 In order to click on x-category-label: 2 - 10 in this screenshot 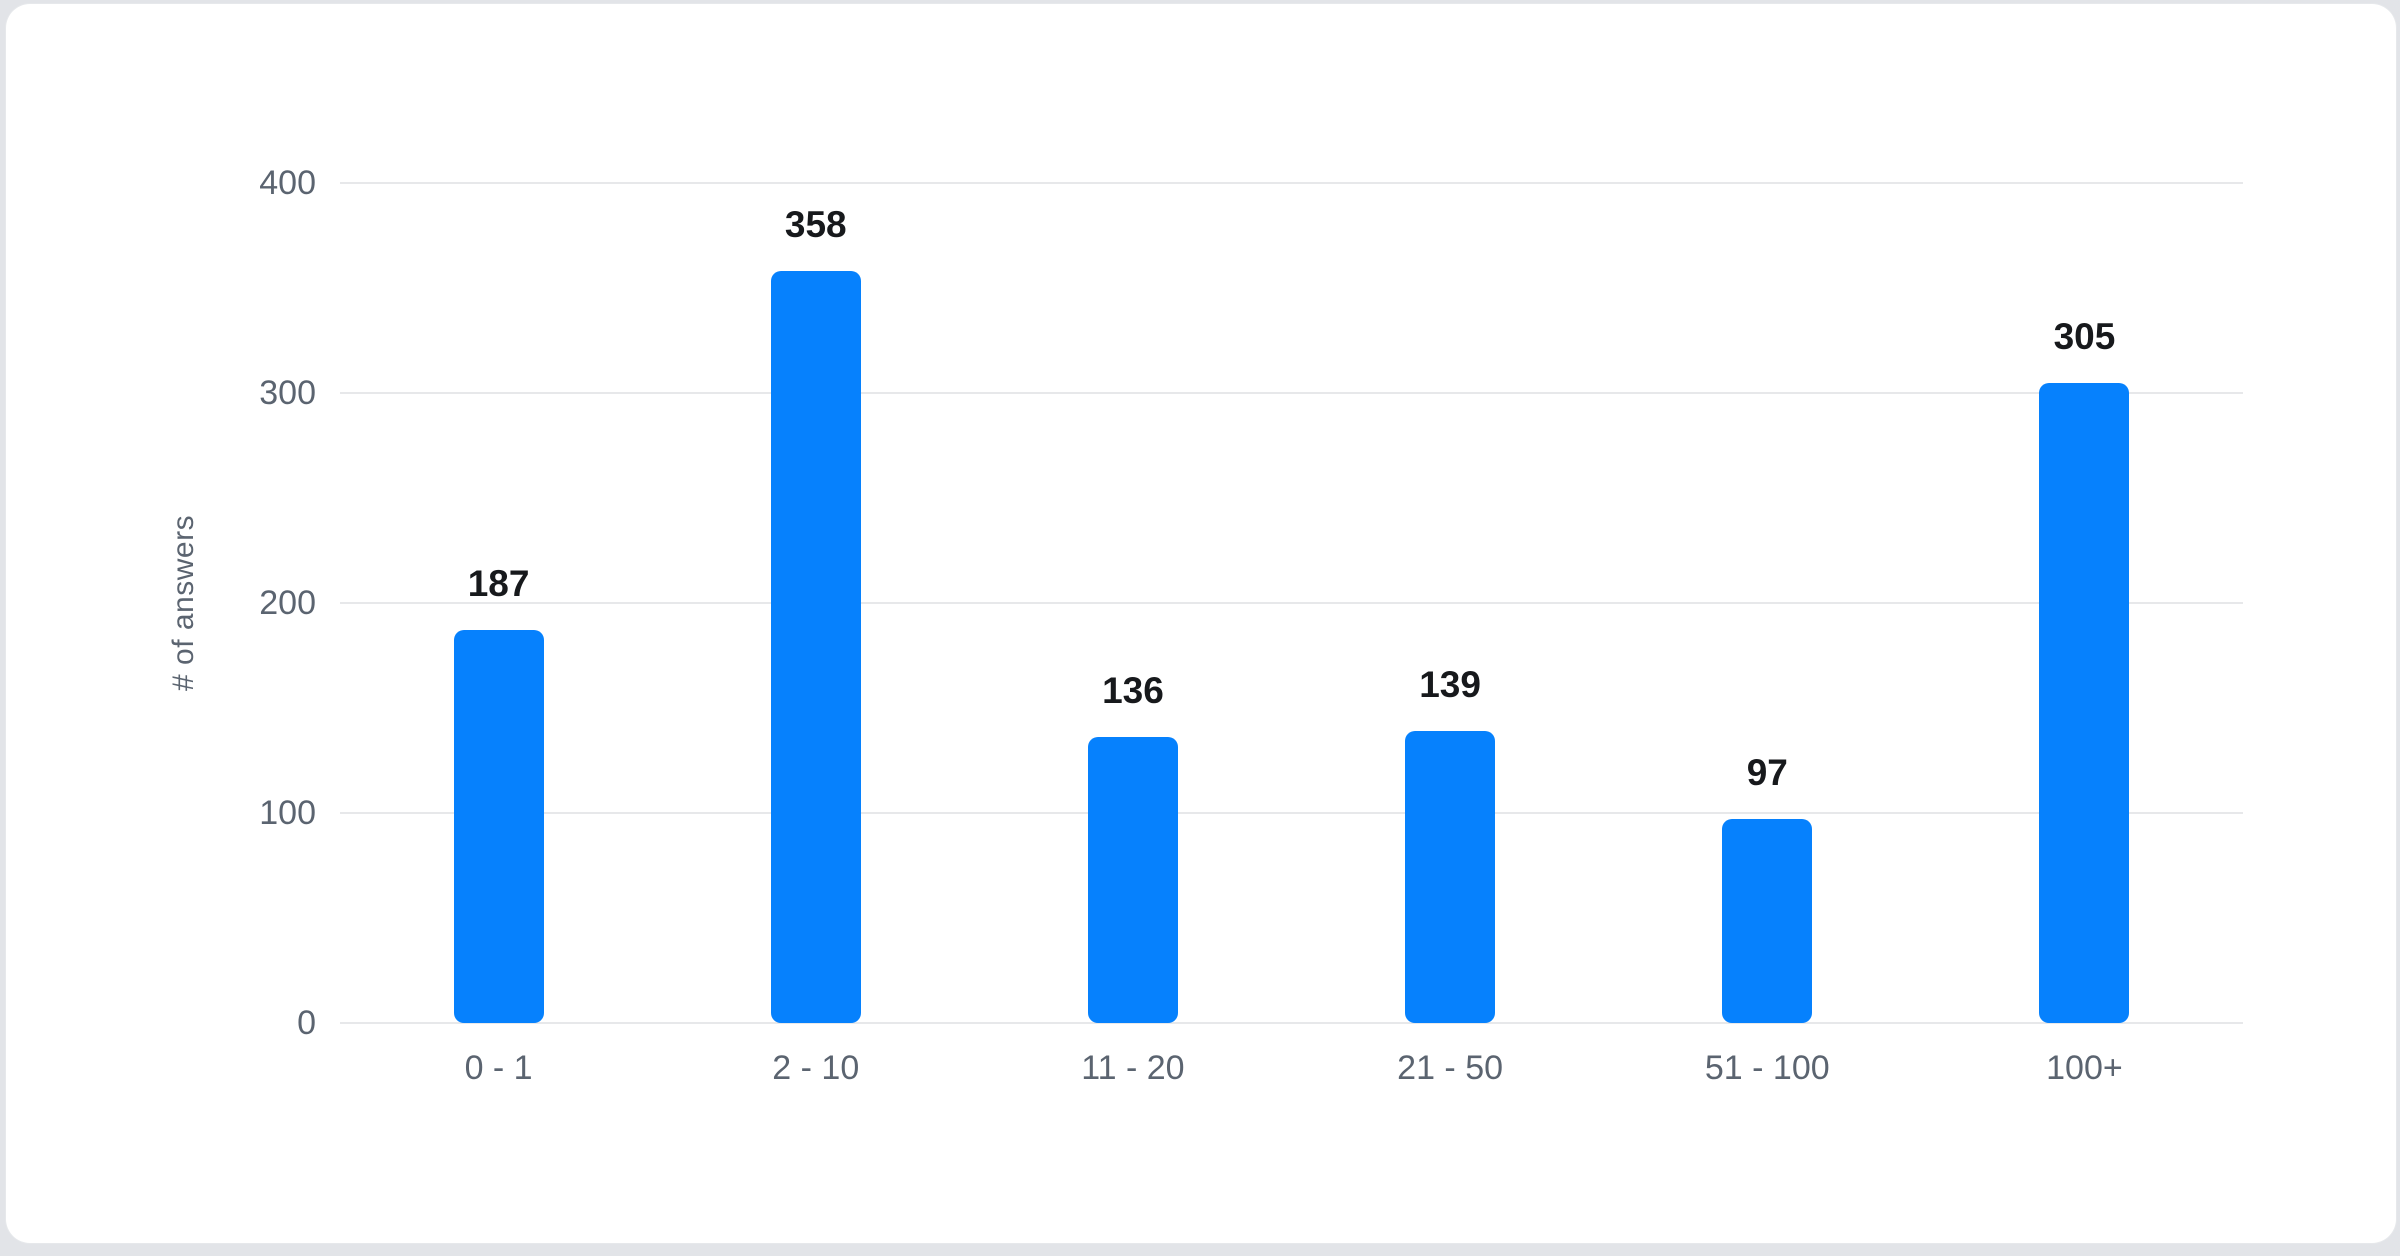, I will do `click(816, 1068)`.